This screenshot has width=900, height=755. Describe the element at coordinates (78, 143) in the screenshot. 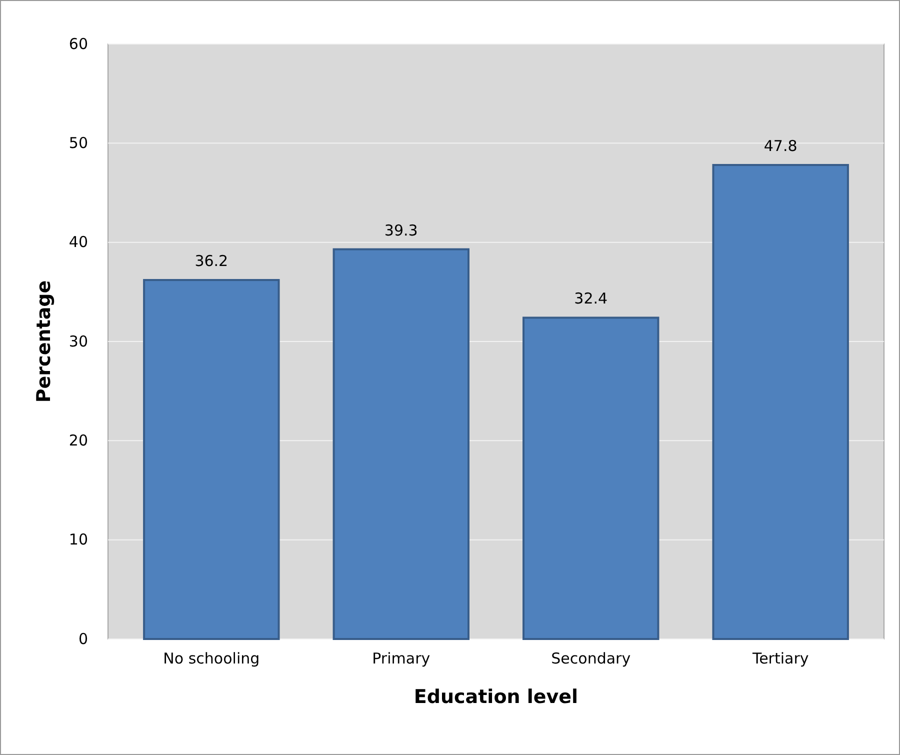

I see `y-tick-label: 50` at that location.